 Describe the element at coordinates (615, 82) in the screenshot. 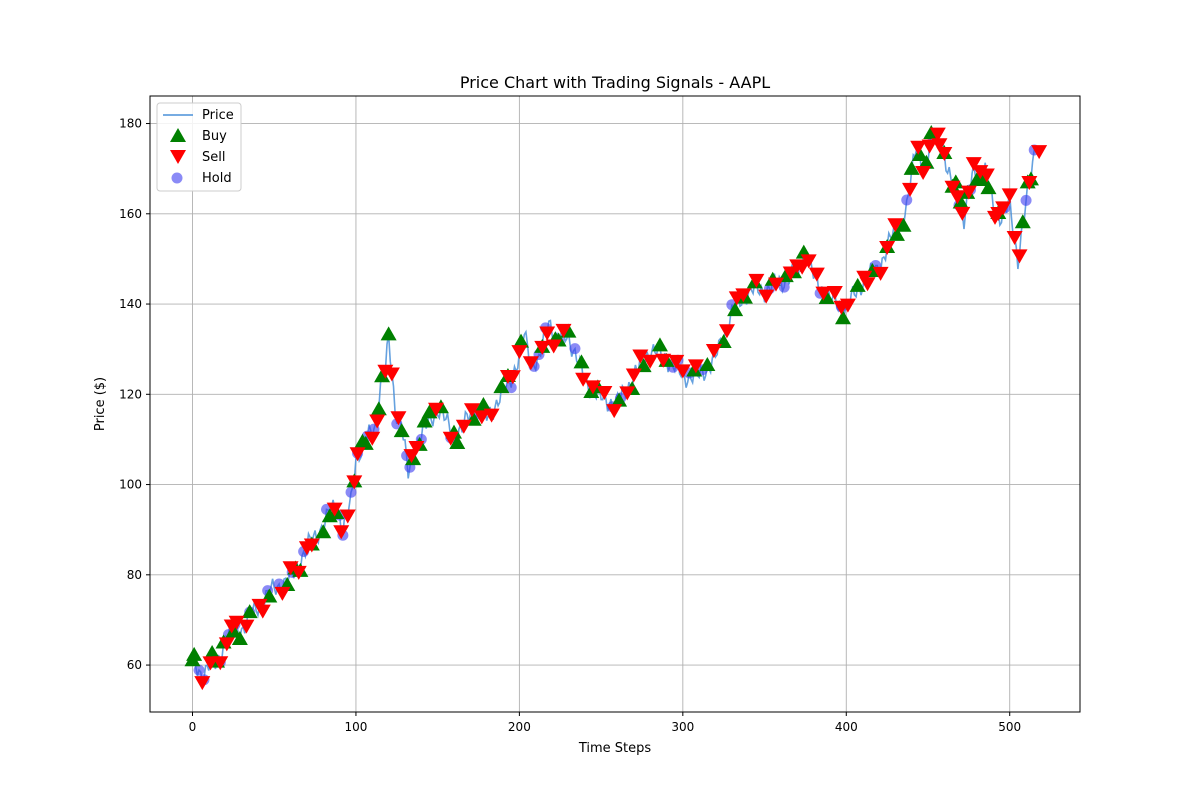

I see `chart-title: Price Chart with Trading Signals - AAPL` at that location.